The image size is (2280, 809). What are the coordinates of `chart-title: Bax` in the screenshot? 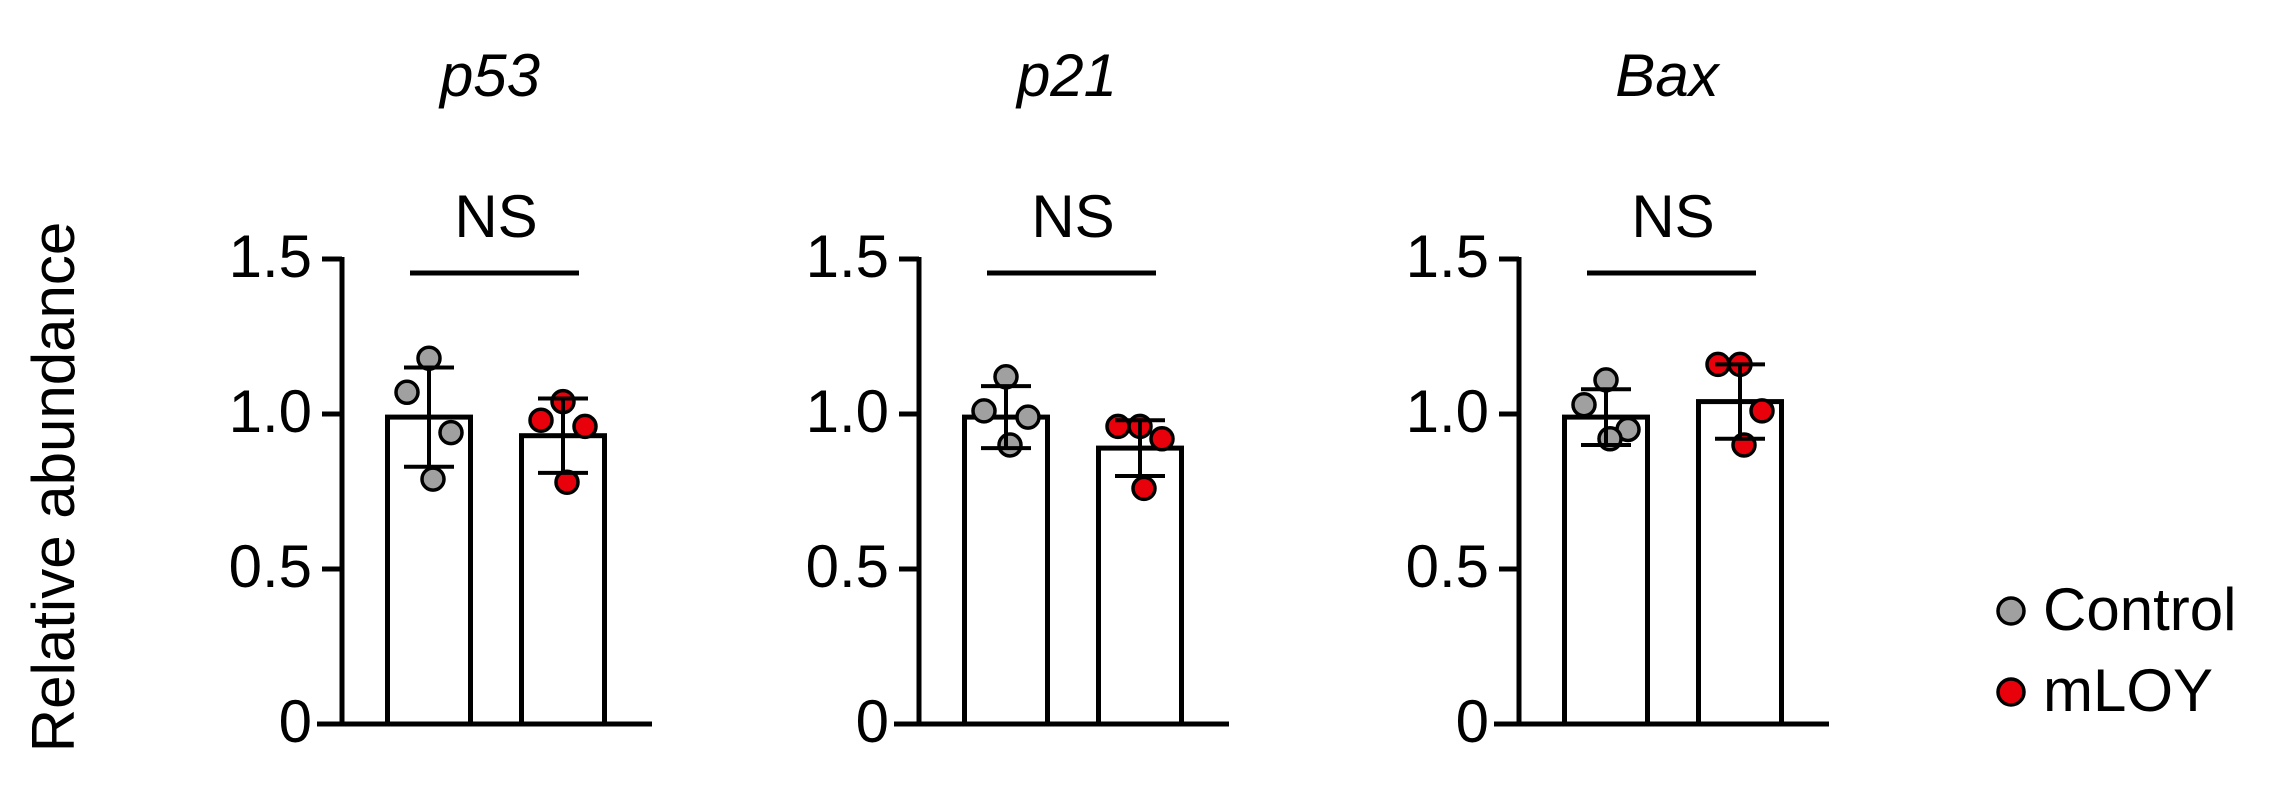 It's located at (1667, 75).